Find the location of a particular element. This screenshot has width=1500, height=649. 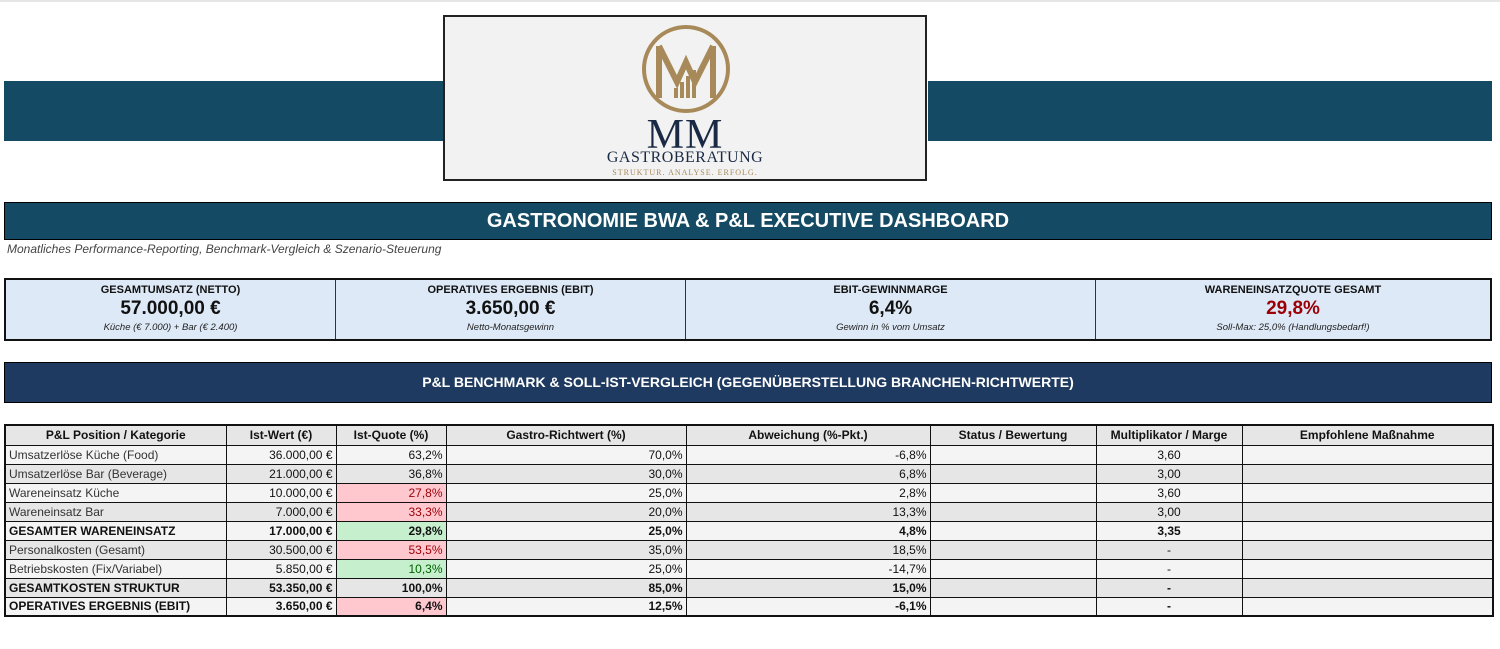

cell-ist-wert: 17.000,00 € is located at coordinates (281, 530).